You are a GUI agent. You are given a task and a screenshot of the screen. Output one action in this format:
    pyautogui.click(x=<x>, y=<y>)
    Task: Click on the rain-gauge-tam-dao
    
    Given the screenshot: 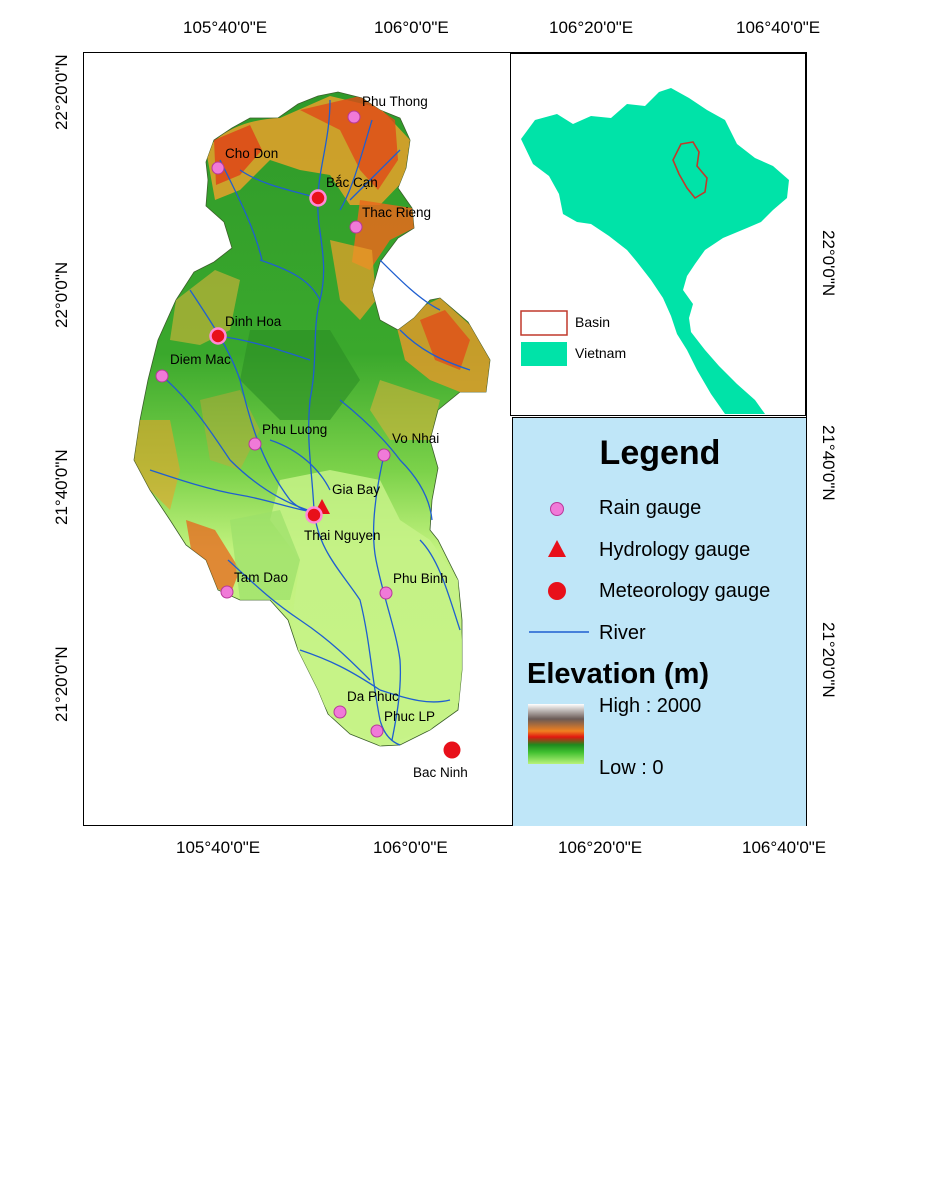 What is the action you would take?
    pyautogui.click(x=227, y=592)
    